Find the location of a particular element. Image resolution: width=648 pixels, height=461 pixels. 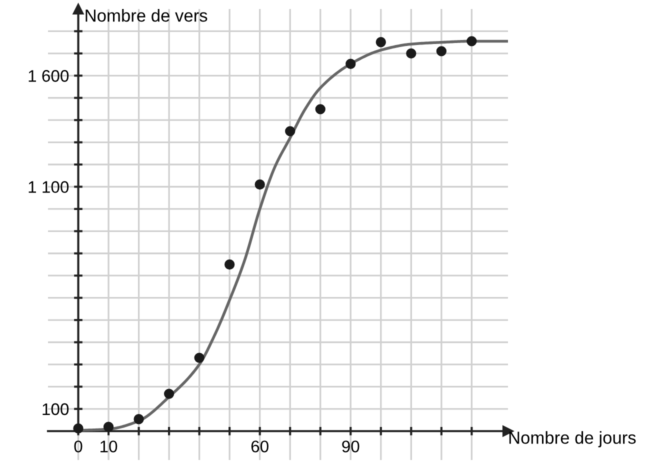

y-axis-title: Nombre de vers is located at coordinates (147, 15).